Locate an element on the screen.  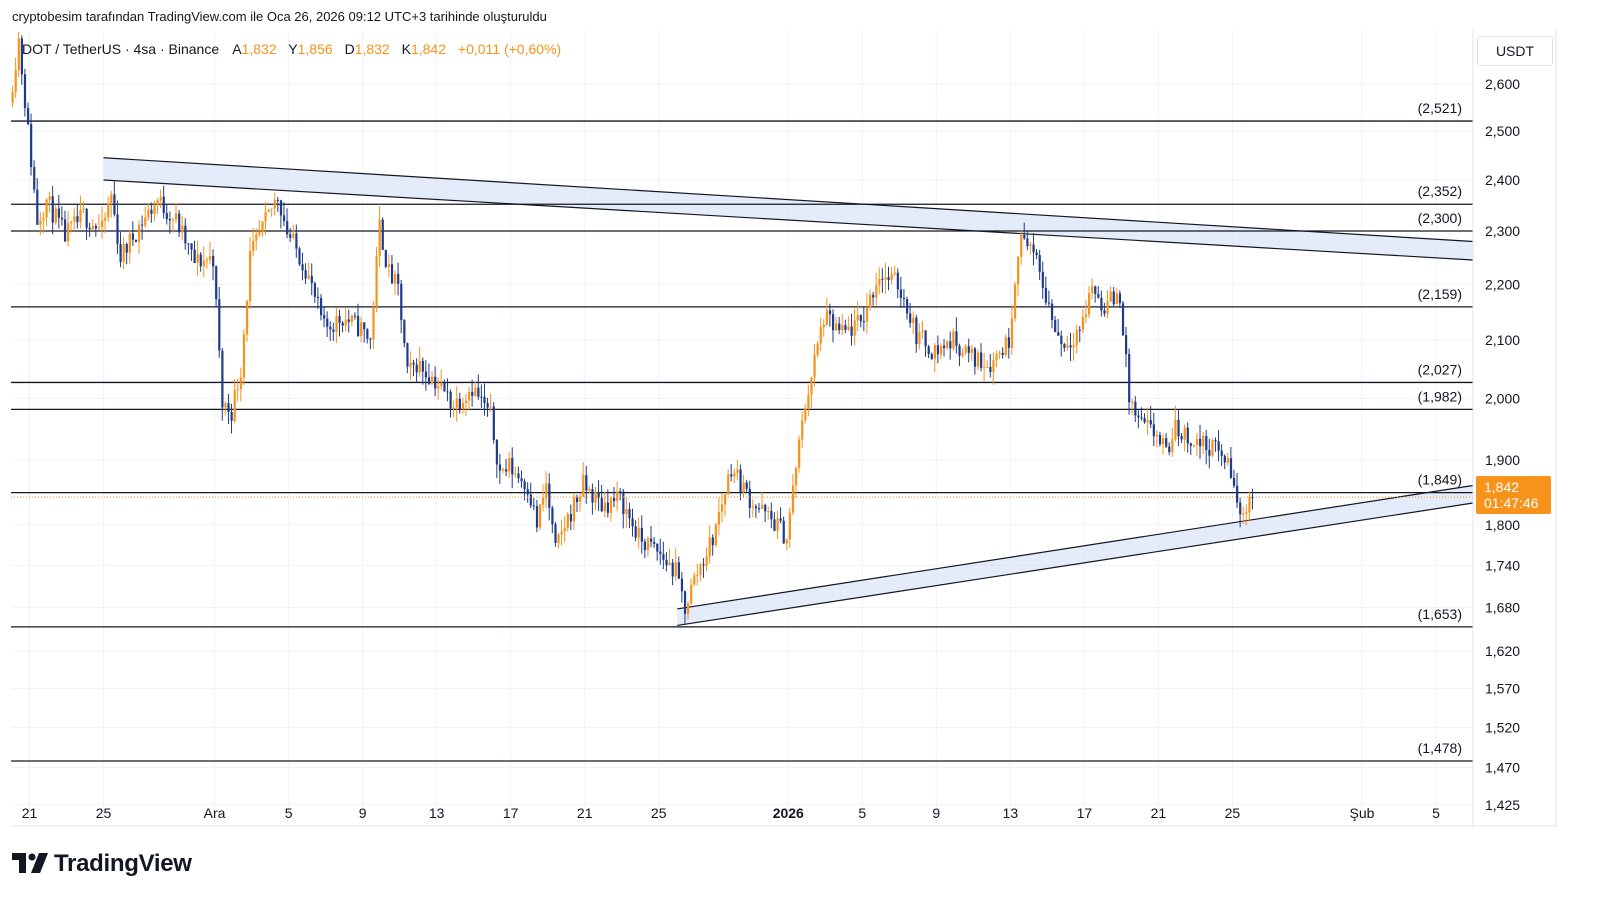
time-tick-label: 13 is located at coordinates (437, 813).